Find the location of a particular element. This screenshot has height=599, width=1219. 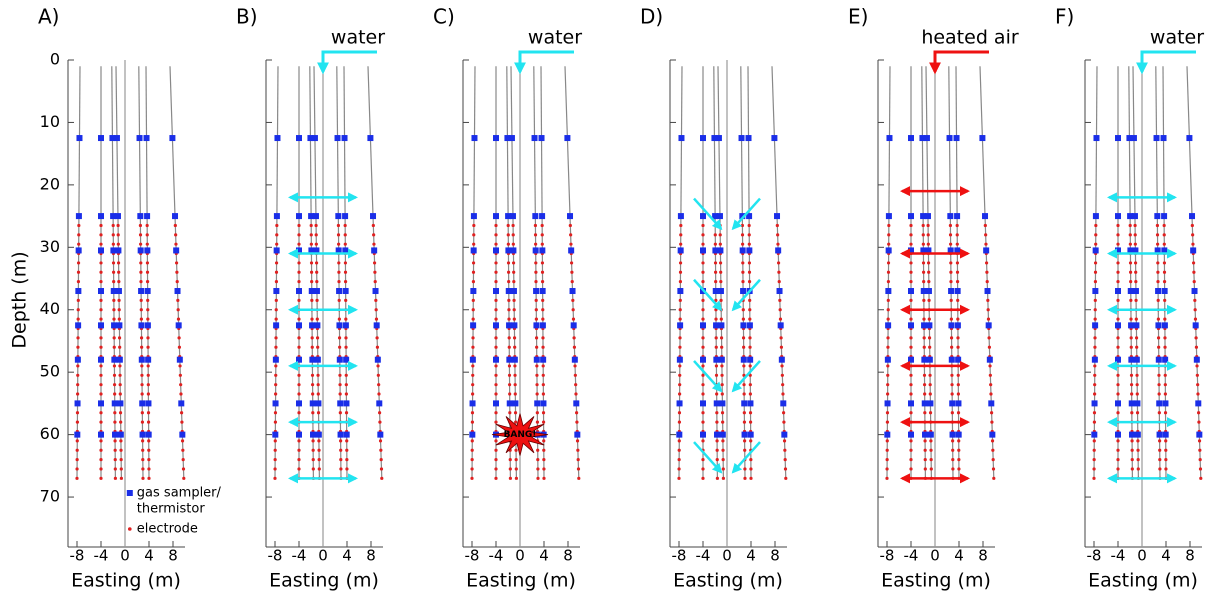

x-axis-label: Easting (m) is located at coordinates (936, 581).